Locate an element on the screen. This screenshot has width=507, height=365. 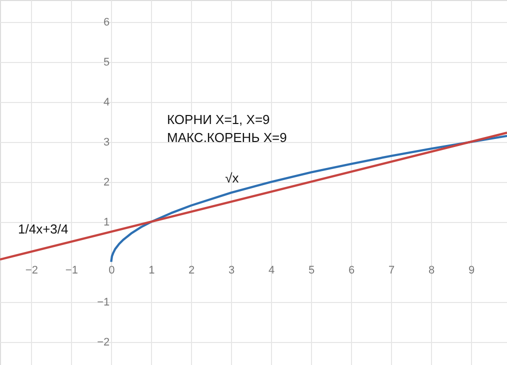
x-tick-label: −2 is located at coordinates (31, 270).